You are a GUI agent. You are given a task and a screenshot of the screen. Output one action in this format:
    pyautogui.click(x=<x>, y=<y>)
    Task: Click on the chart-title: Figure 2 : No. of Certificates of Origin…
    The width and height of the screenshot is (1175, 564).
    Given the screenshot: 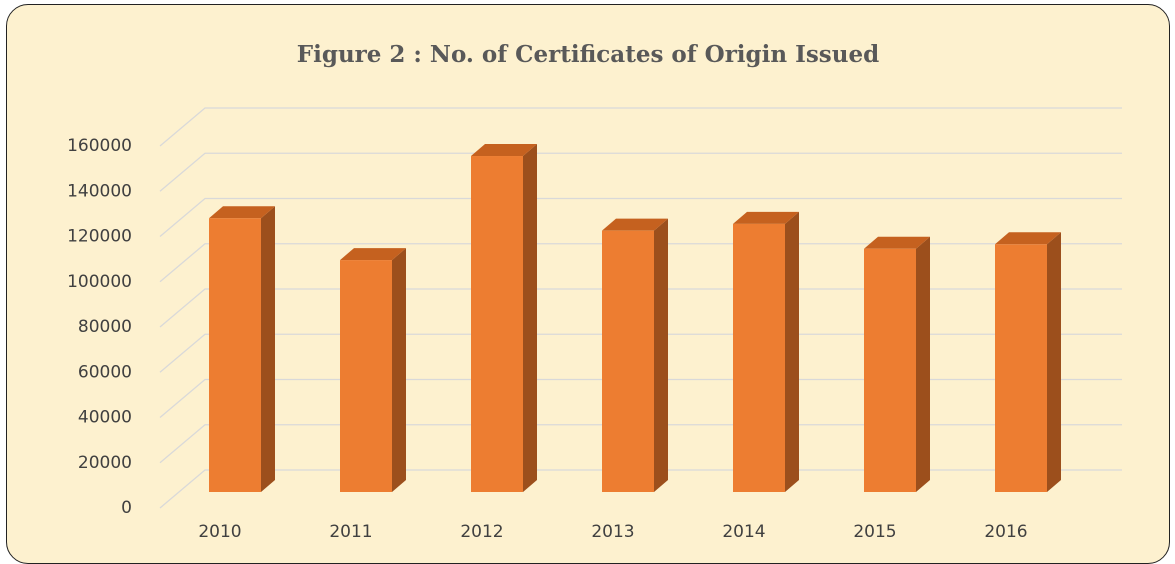 What is the action you would take?
    pyautogui.click(x=588, y=54)
    